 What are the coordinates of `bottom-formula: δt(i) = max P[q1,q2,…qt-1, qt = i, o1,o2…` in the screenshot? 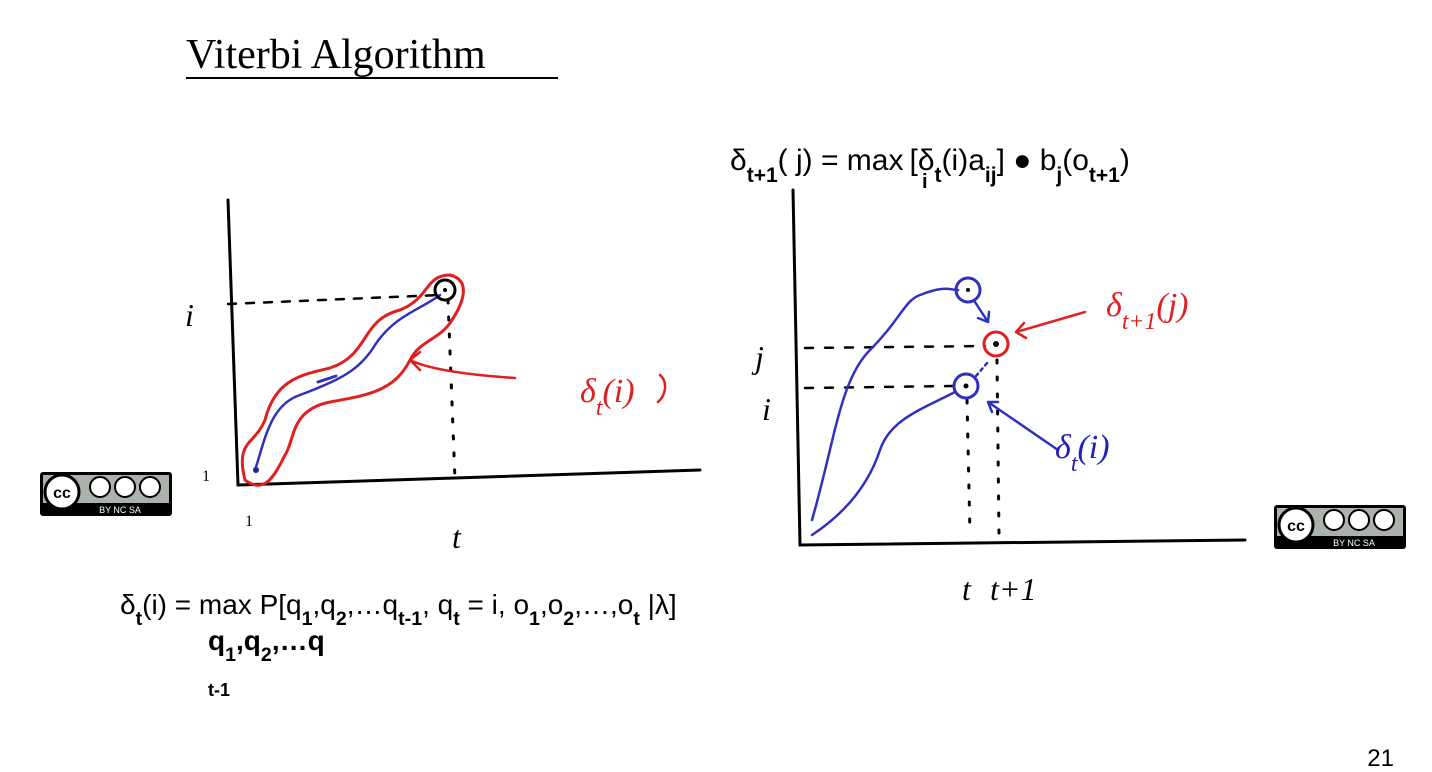 It's located at (398, 609).